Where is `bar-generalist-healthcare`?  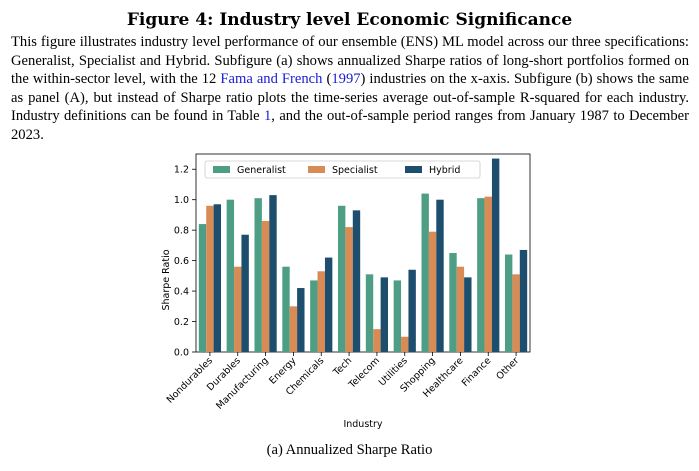 bar-generalist-healthcare is located at coordinates (453, 302).